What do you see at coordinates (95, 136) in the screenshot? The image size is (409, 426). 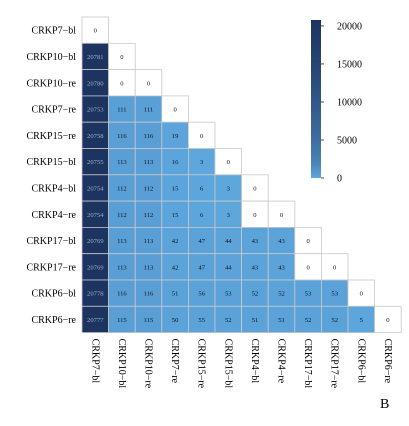 I see `cell-value: 20758` at bounding box center [95, 136].